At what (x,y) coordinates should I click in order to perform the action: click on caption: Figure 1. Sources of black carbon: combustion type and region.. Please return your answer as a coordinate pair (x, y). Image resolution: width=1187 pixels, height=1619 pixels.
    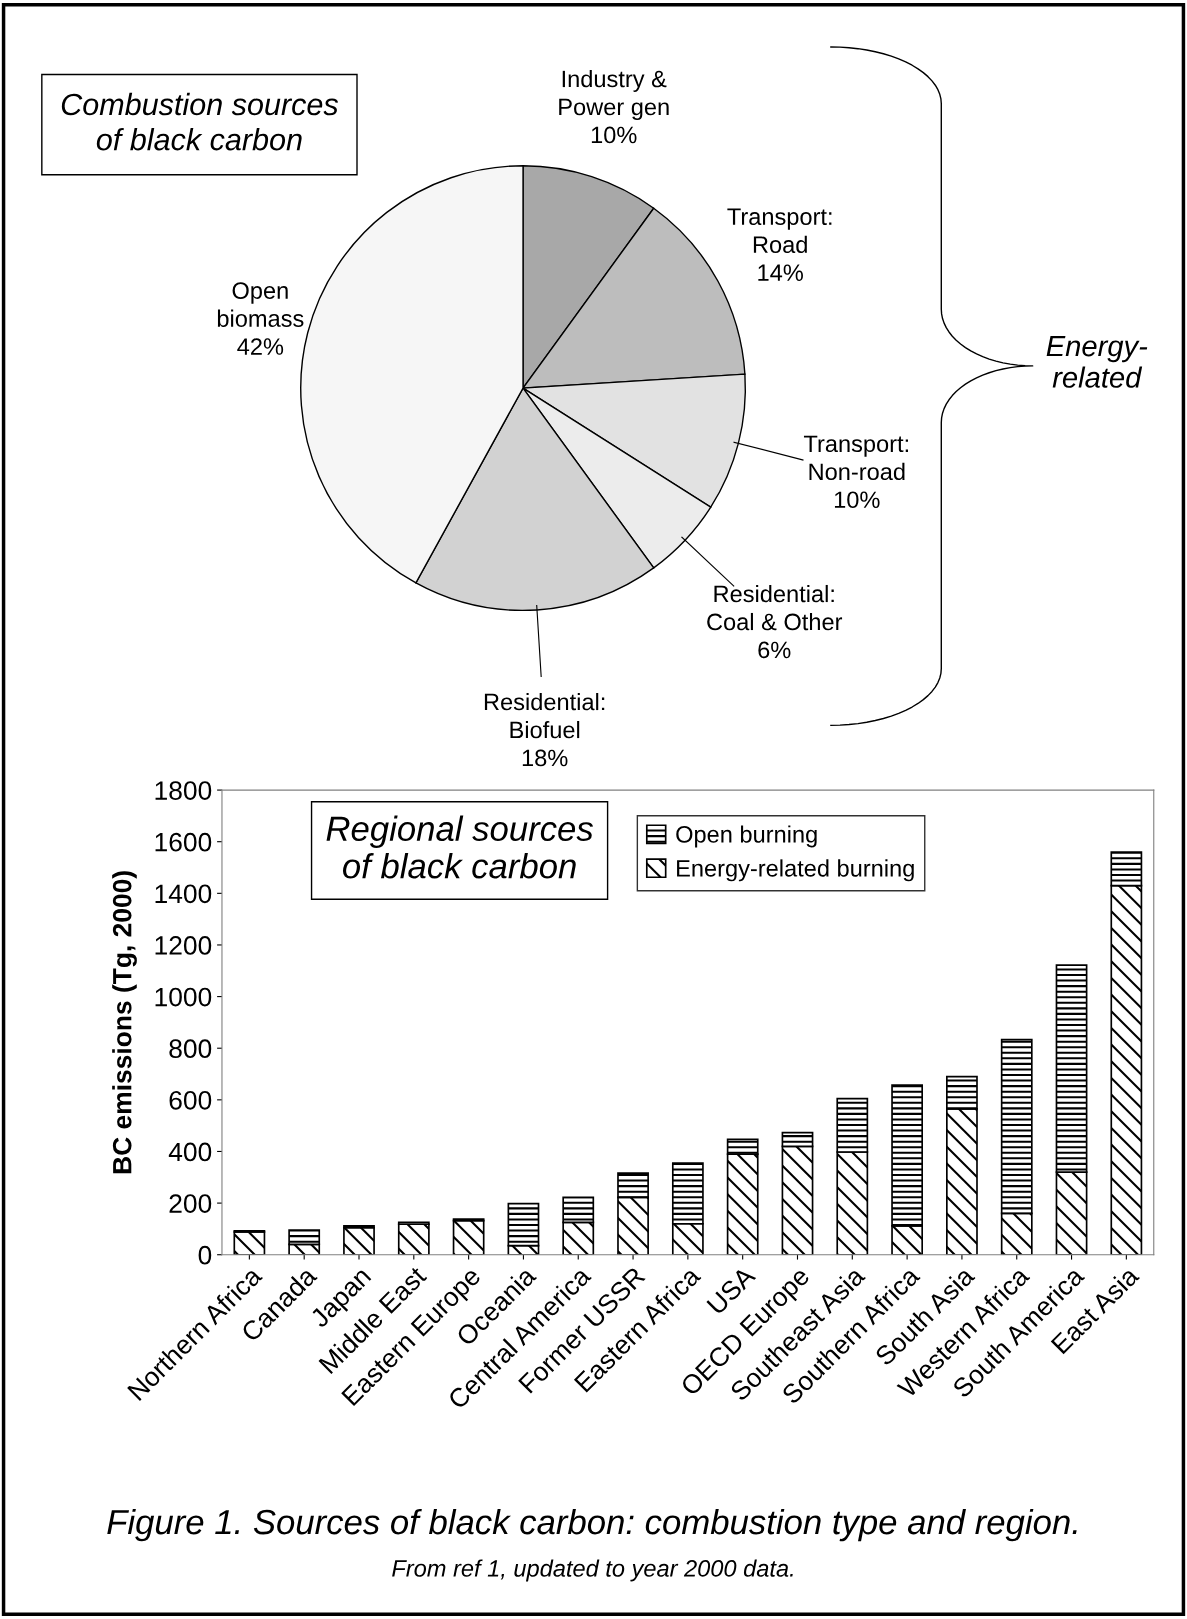
    Looking at the image, I should click on (592, 1525).